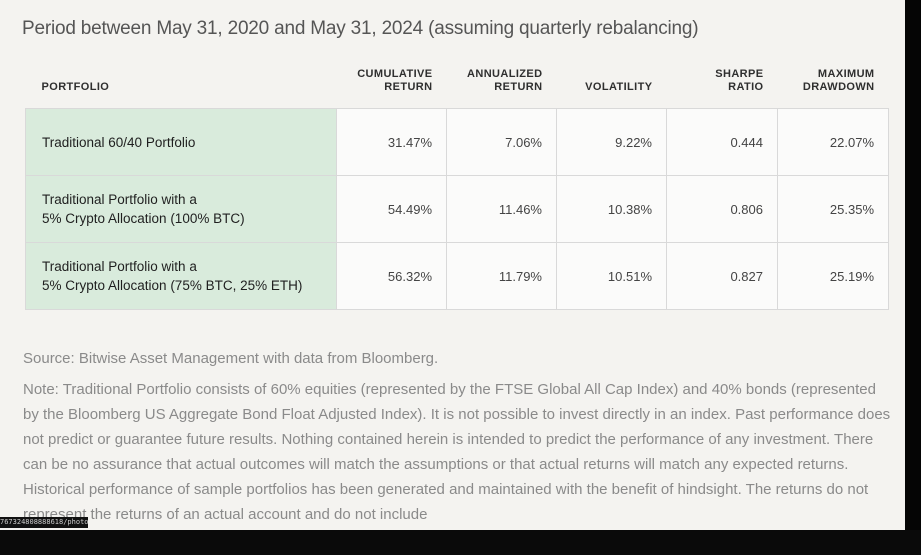 The width and height of the screenshot is (921, 555). I want to click on cumulative-return-cell: 54.49%, so click(391, 209).